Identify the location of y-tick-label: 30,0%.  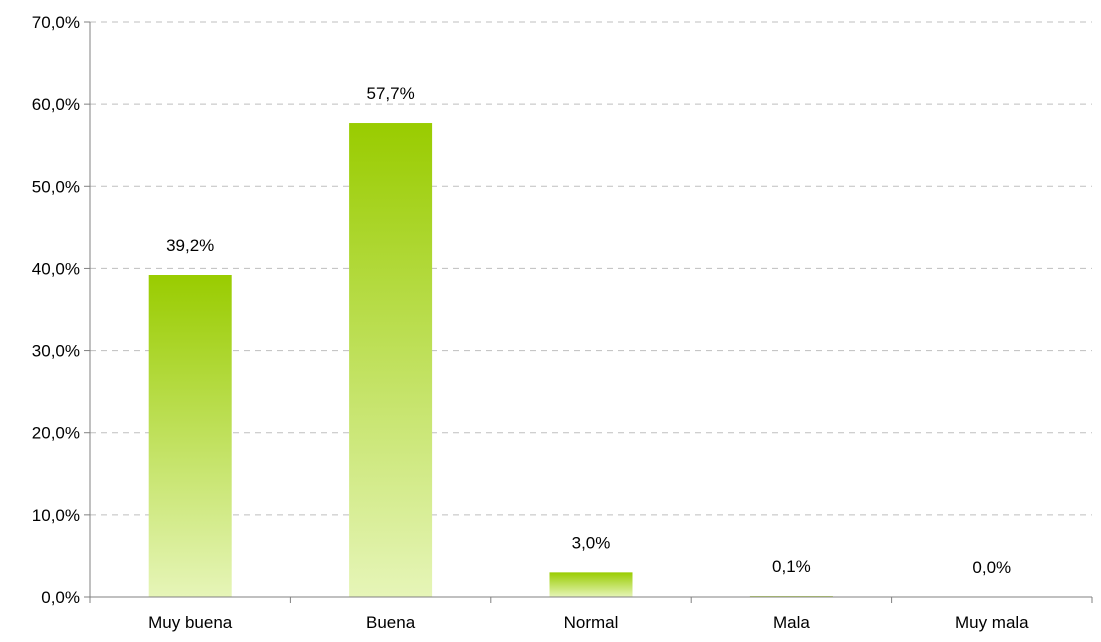
(56, 351).